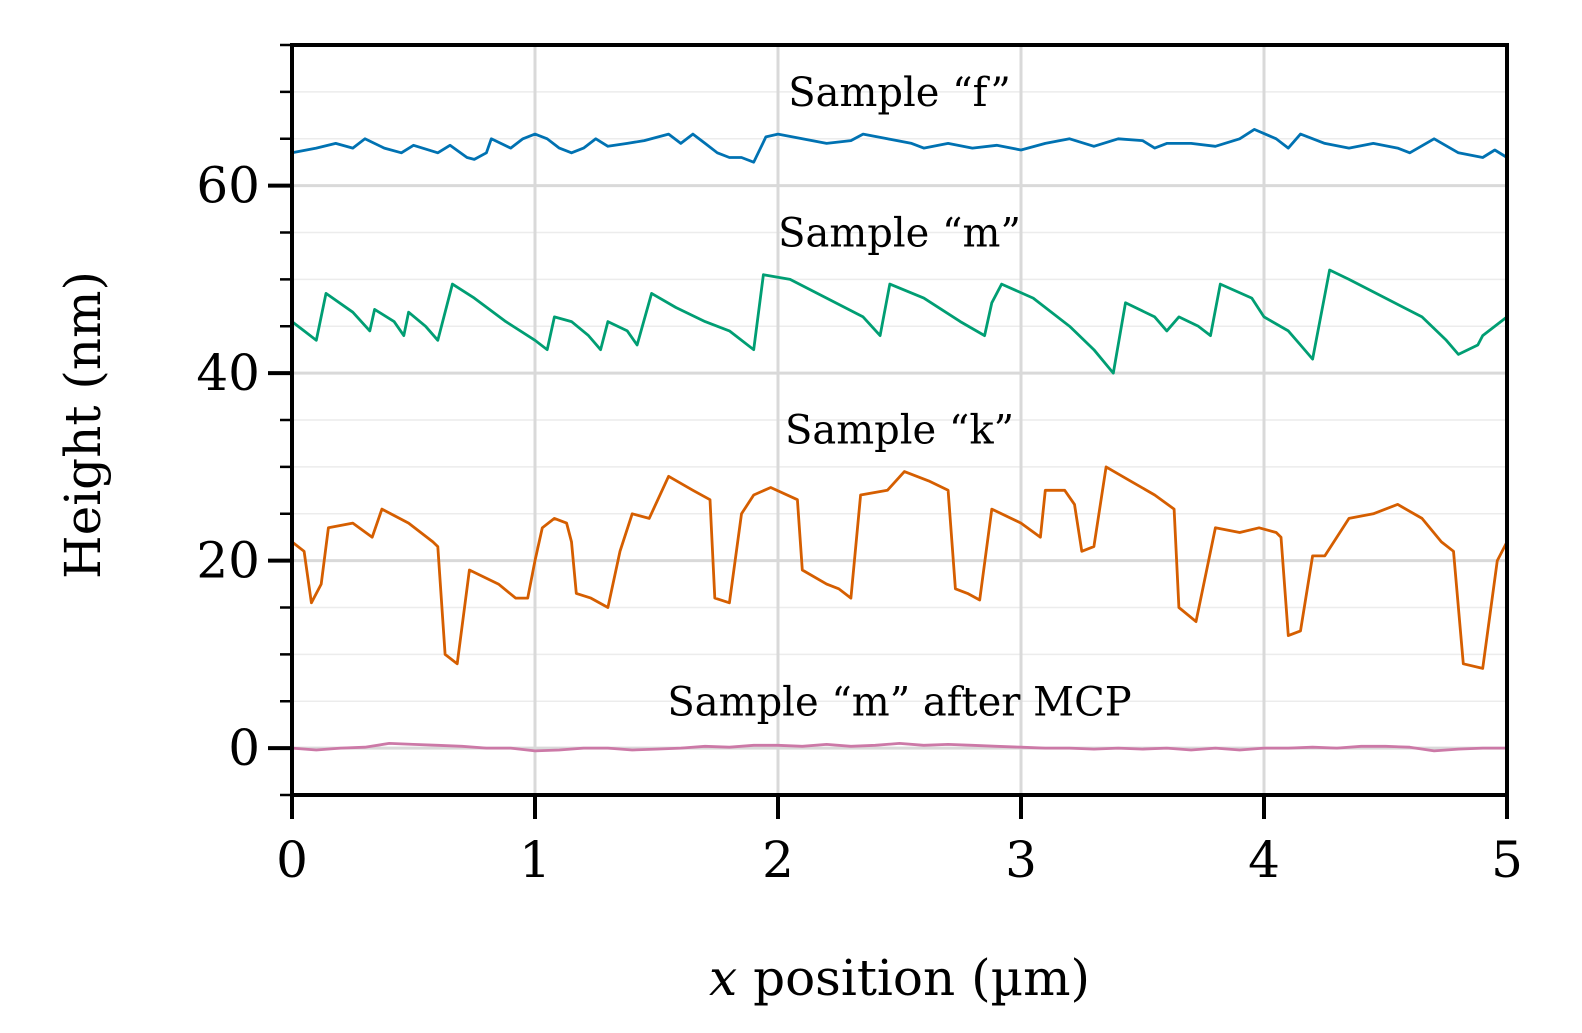  Describe the element at coordinates (228, 561) in the screenshot. I see `y-tick-label: 20` at that location.